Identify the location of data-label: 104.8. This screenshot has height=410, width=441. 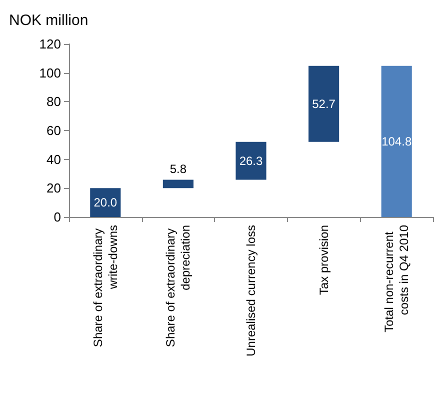
(397, 141).